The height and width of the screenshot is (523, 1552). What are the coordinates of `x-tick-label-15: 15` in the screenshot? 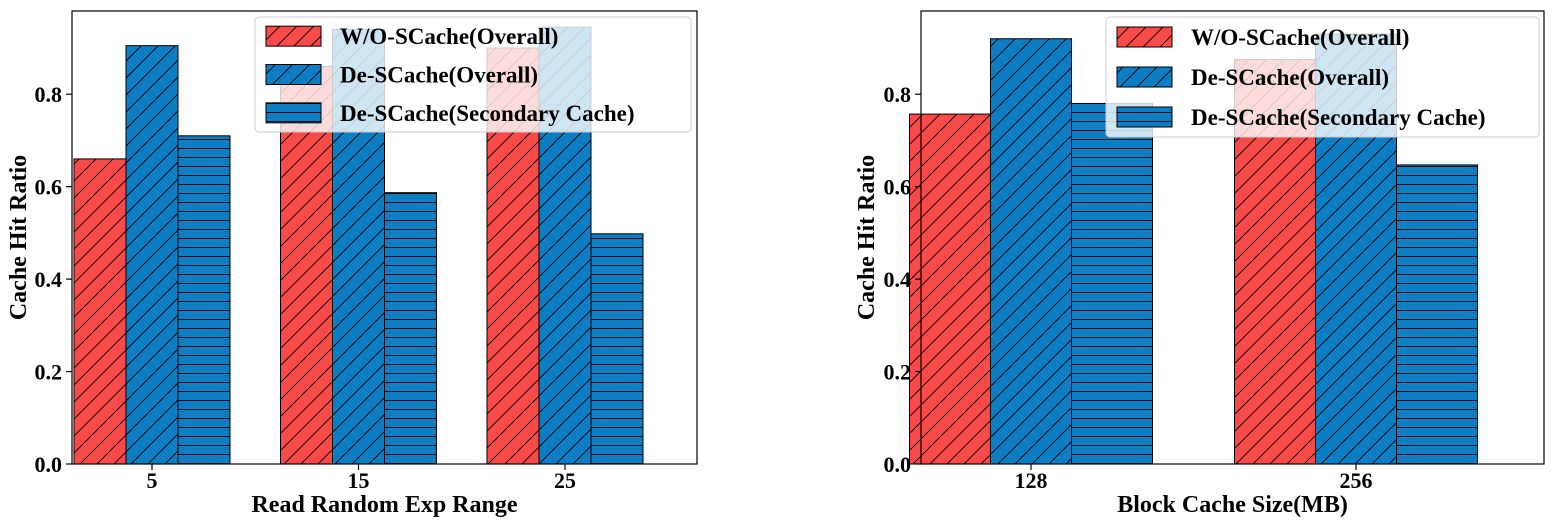 It's located at (359, 480).